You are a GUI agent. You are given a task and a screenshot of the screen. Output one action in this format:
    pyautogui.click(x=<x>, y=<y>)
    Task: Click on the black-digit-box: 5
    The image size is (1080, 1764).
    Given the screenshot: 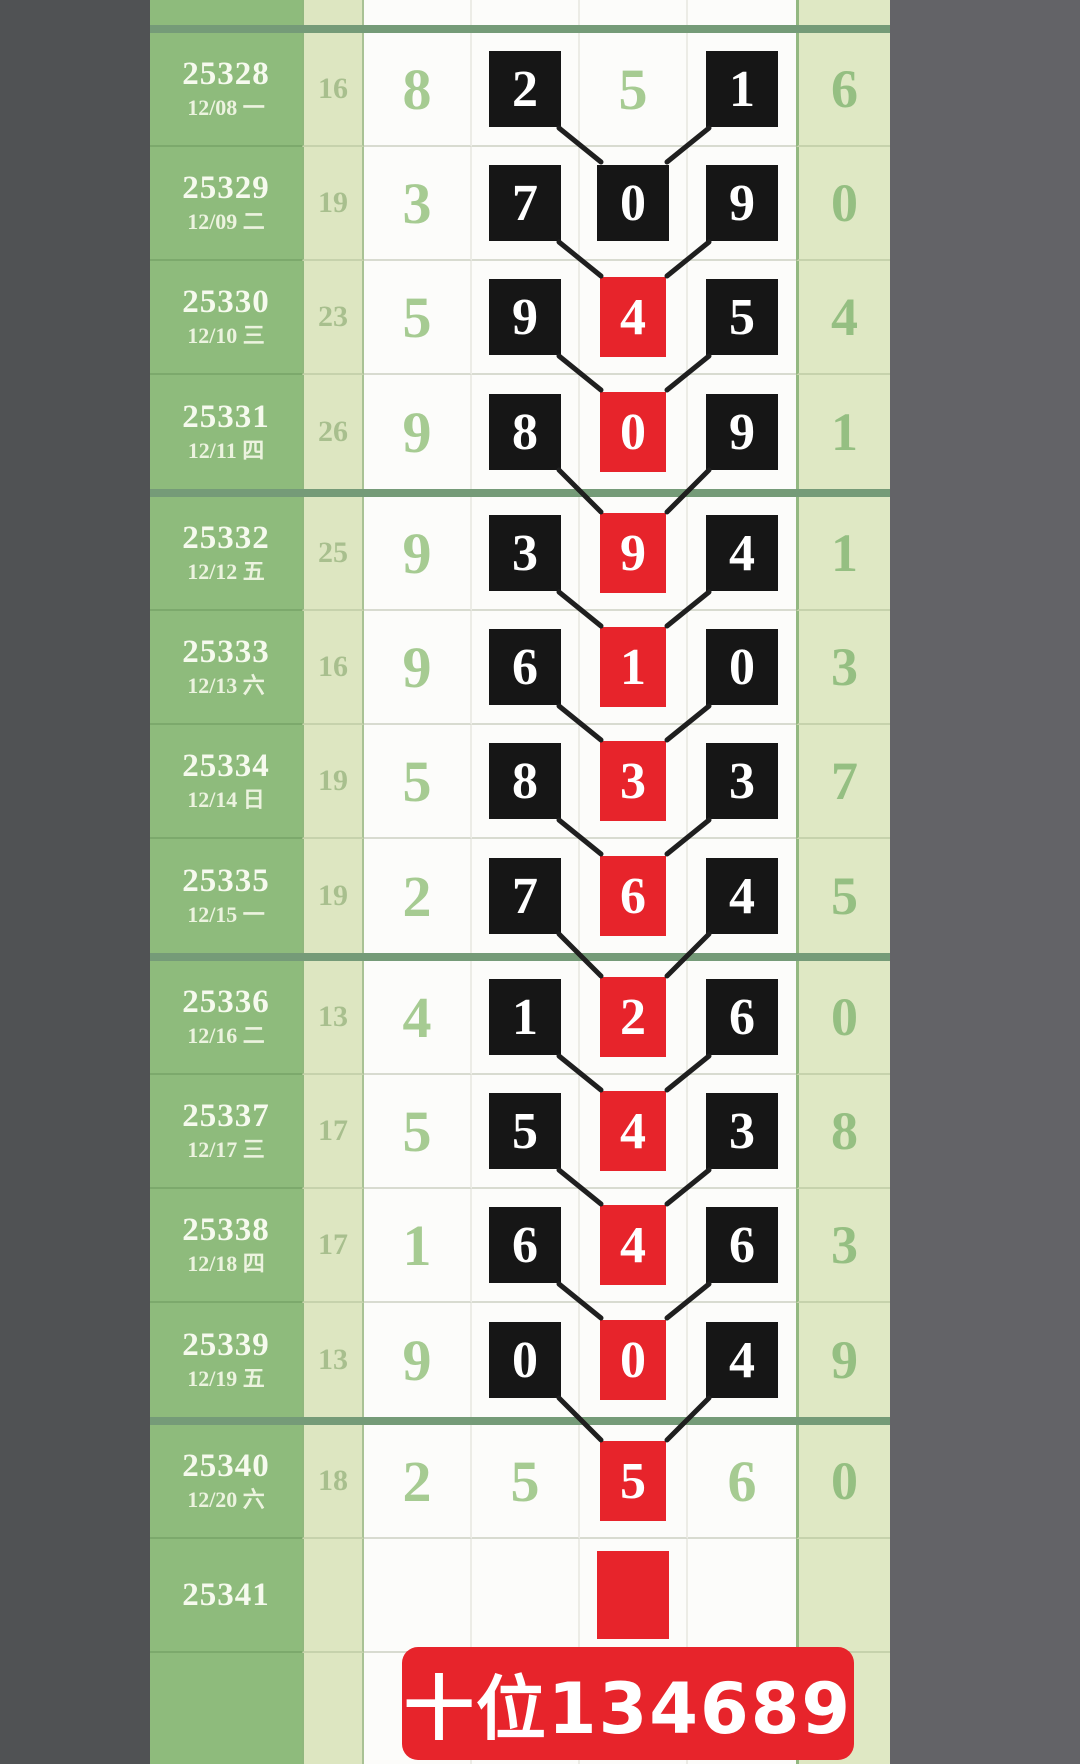 What is the action you would take?
    pyautogui.click(x=525, y=1131)
    